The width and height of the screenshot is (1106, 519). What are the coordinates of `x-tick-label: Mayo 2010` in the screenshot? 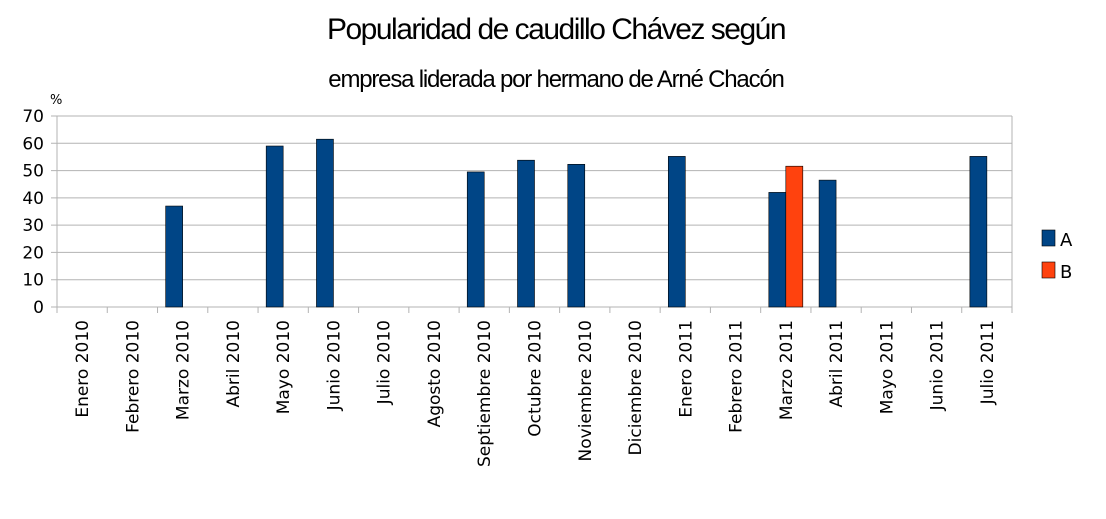 It's located at (284, 367).